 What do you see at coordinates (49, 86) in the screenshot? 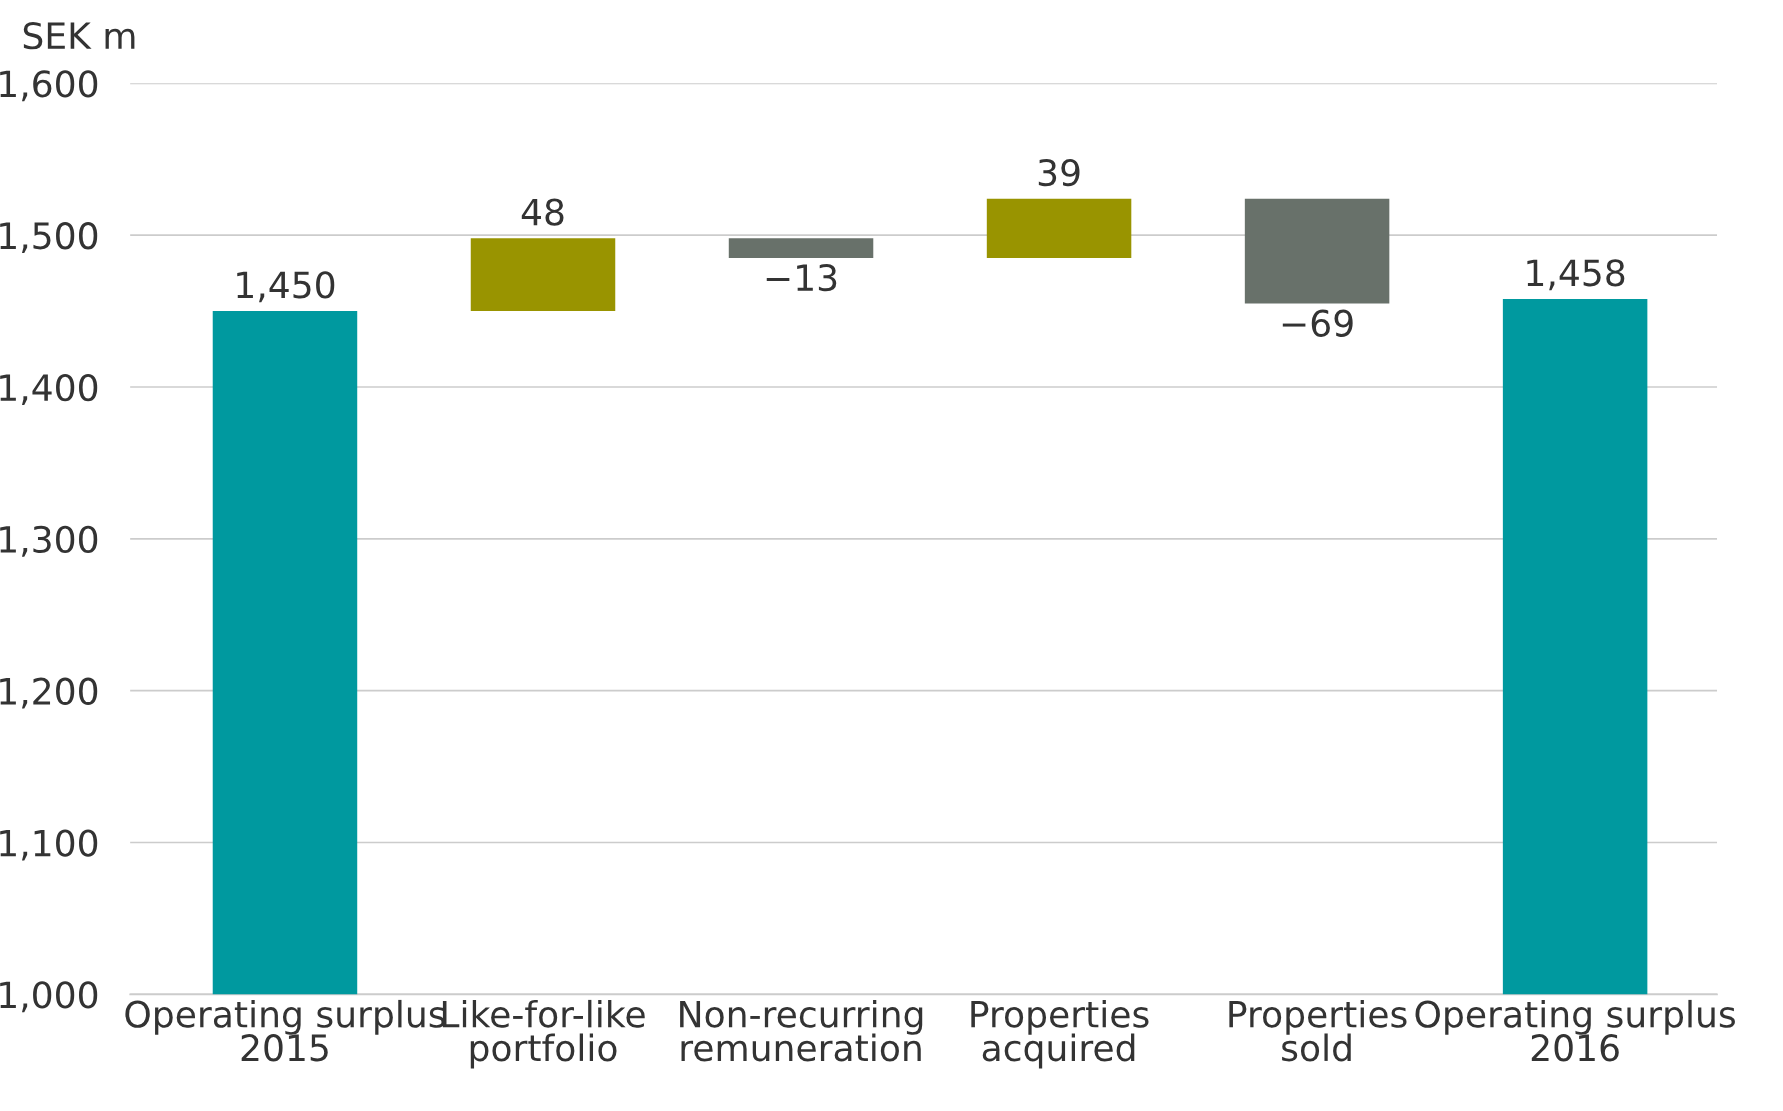
I see `y-tick-label: 1,600` at bounding box center [49, 86].